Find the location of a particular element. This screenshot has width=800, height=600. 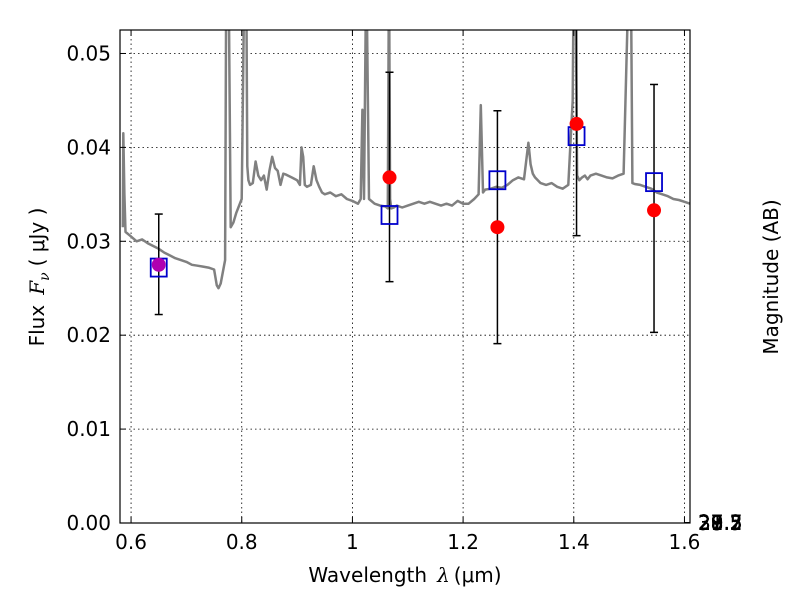

mag-tick-label-10: 31 is located at coordinates (710, 523).